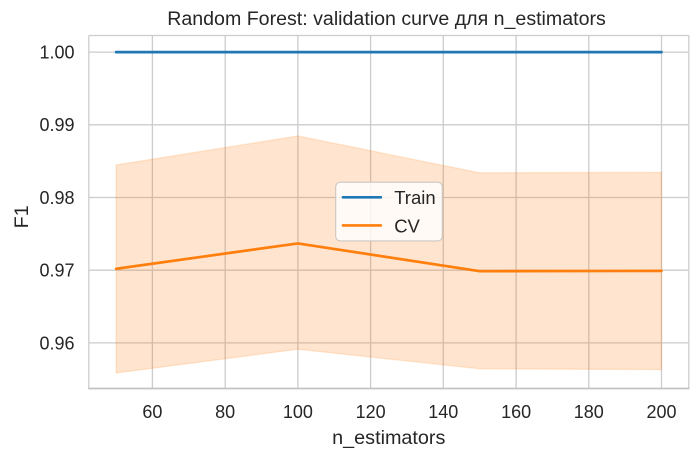 The height and width of the screenshot is (460, 700). I want to click on svg-text: 200, so click(661, 412).